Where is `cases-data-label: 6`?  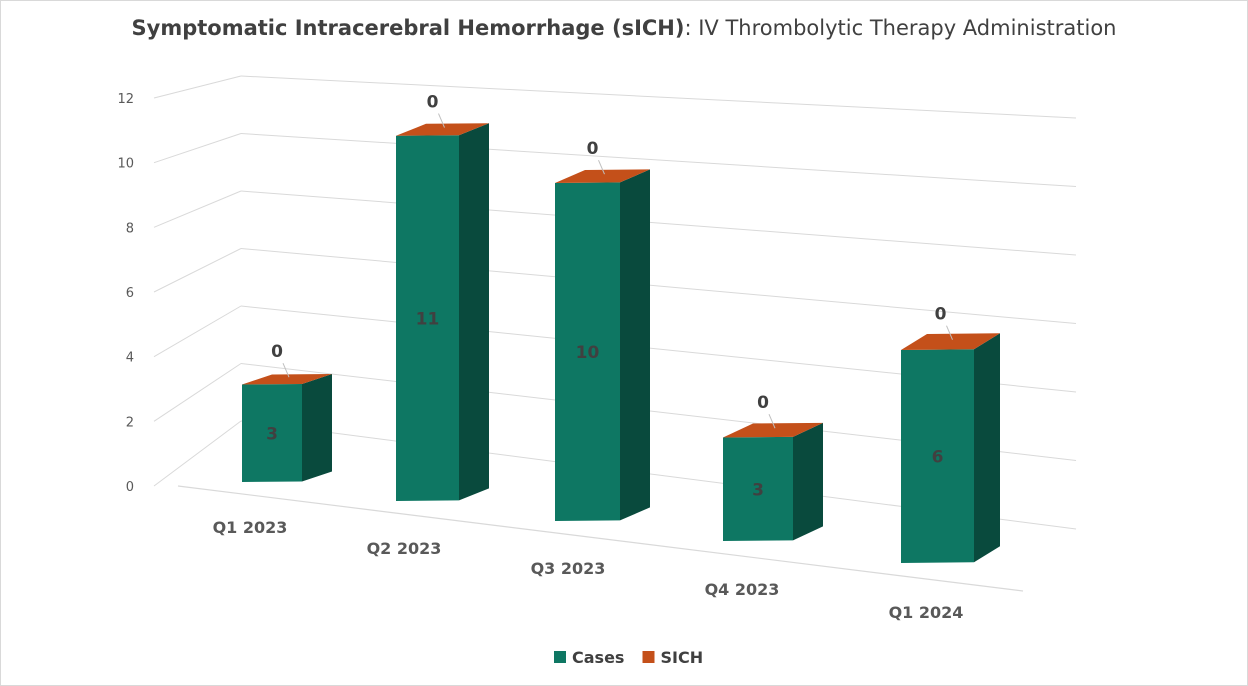 cases-data-label: 6 is located at coordinates (938, 458).